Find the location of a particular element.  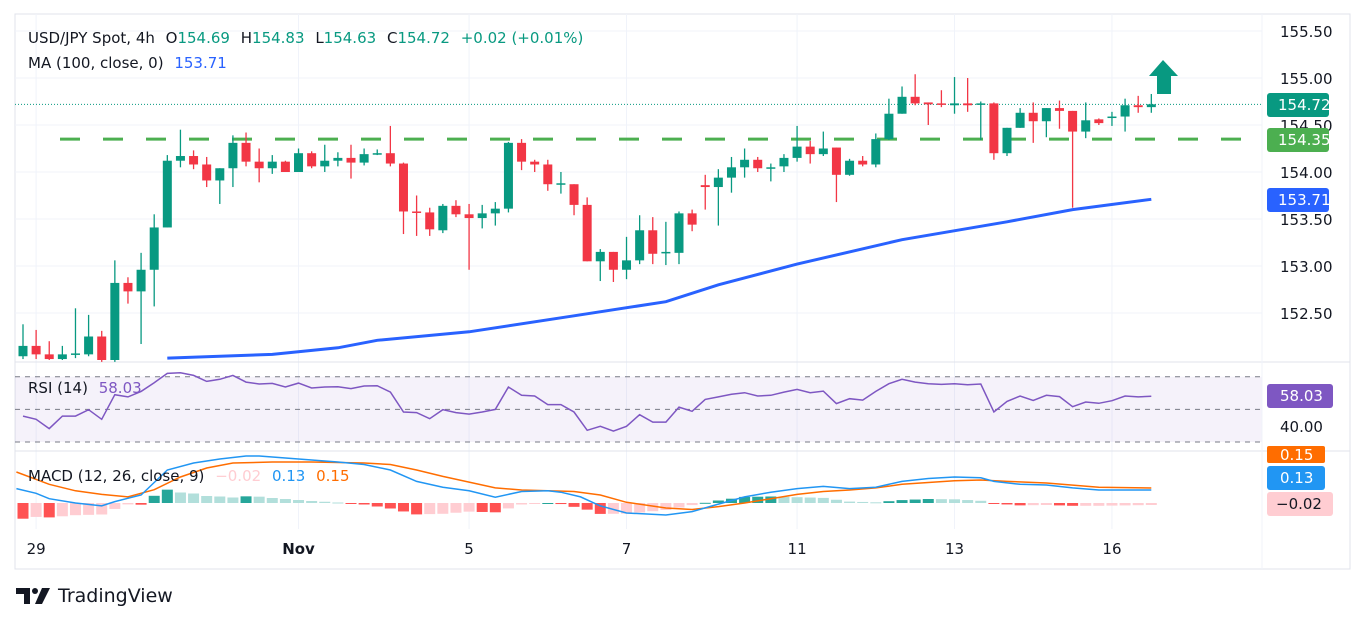

low-value: 154.63 is located at coordinates (350, 38).